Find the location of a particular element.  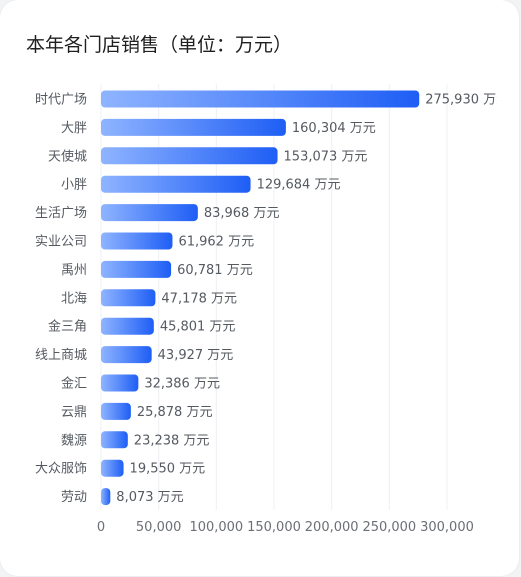

x-tick-label: 200,000 is located at coordinates (332, 527).